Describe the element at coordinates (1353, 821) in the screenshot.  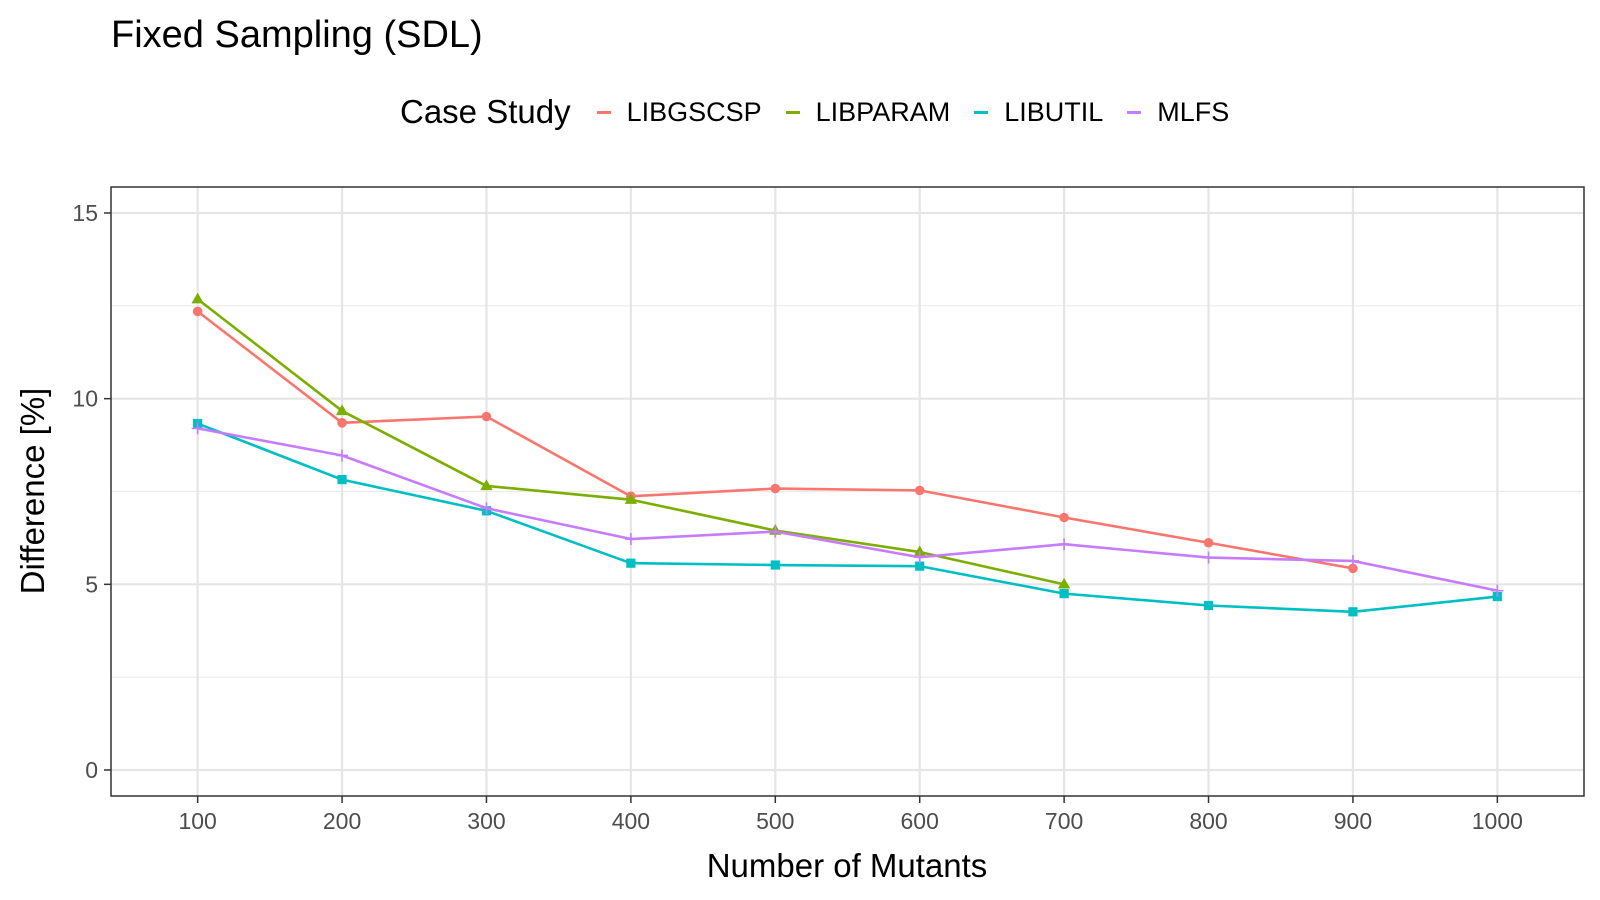
I see `x-tick-label: 900` at that location.